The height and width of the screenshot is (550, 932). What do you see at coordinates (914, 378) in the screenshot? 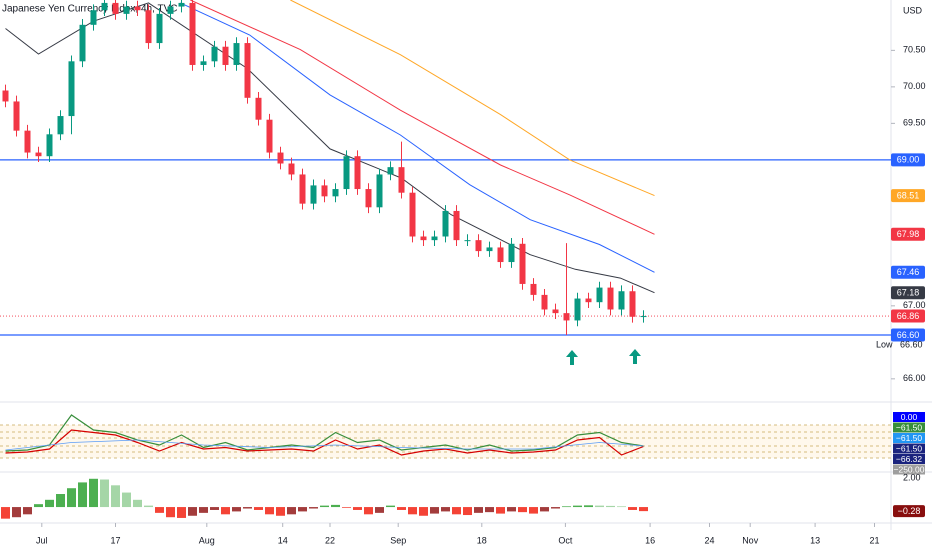
I see `y-tick-label: 66.00` at bounding box center [914, 378].